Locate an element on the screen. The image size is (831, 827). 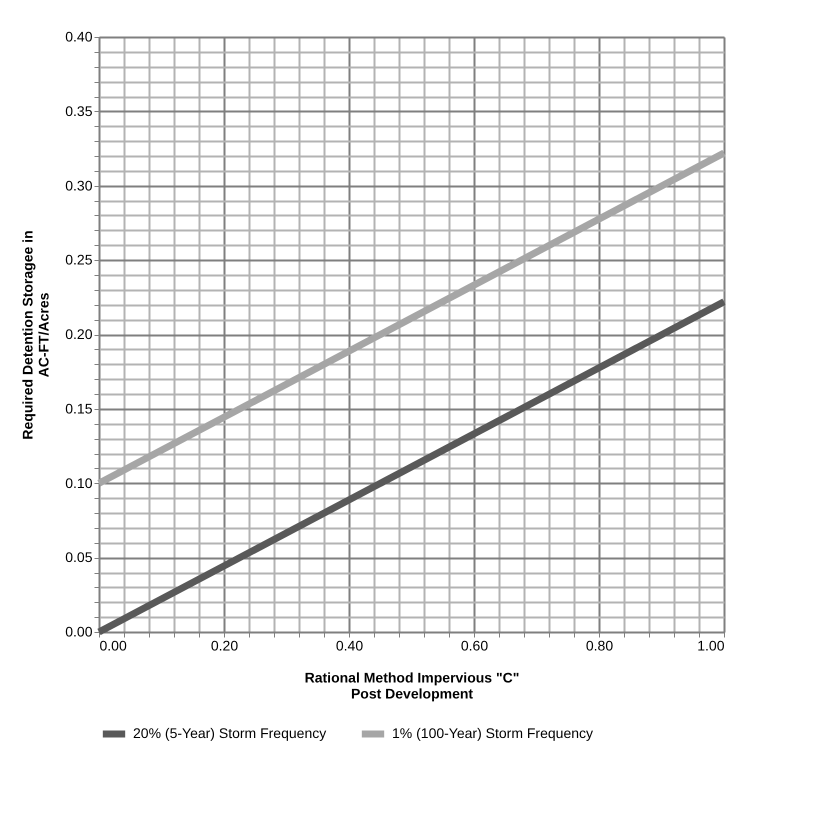
y-tick-label: 0.20 is located at coordinates (79, 334).